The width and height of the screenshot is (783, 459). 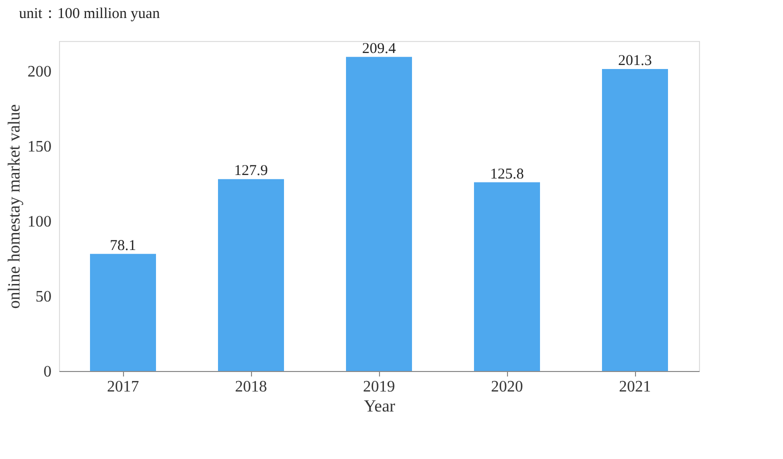 What do you see at coordinates (380, 406) in the screenshot?
I see `x-axis-title: Year` at bounding box center [380, 406].